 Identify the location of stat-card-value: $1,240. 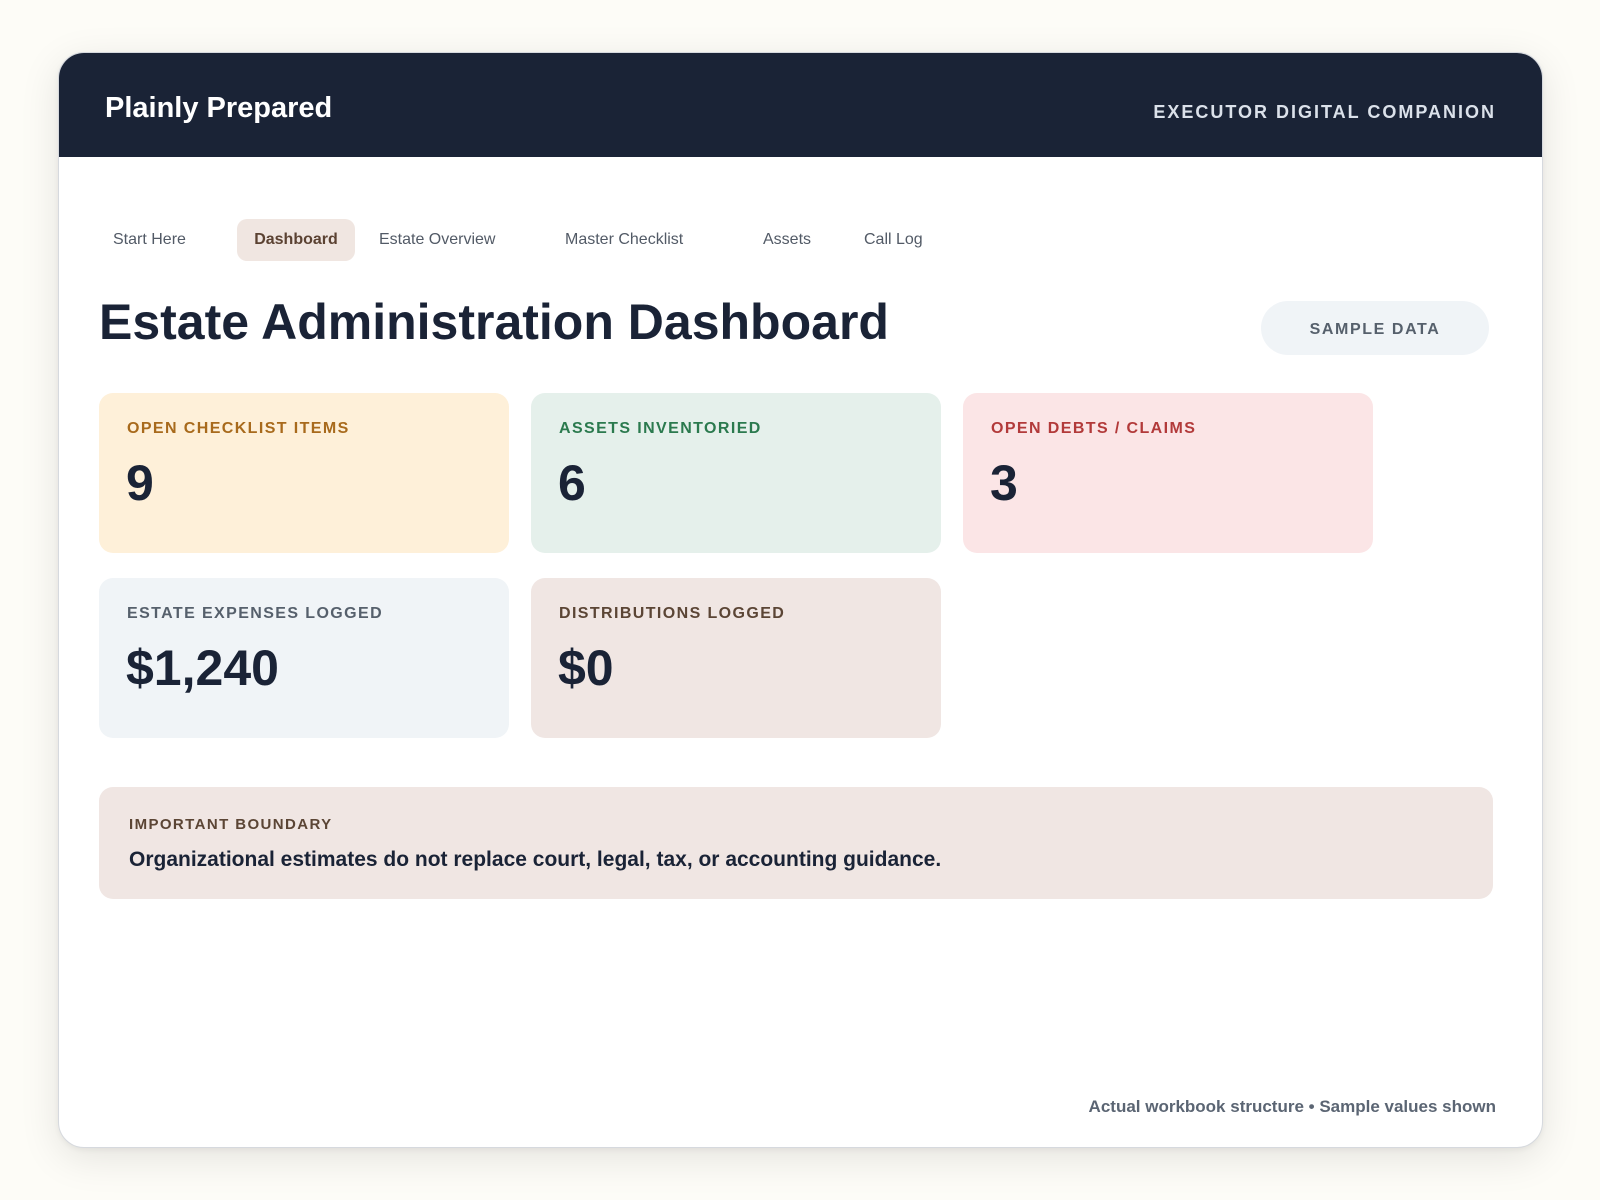
(202, 668).